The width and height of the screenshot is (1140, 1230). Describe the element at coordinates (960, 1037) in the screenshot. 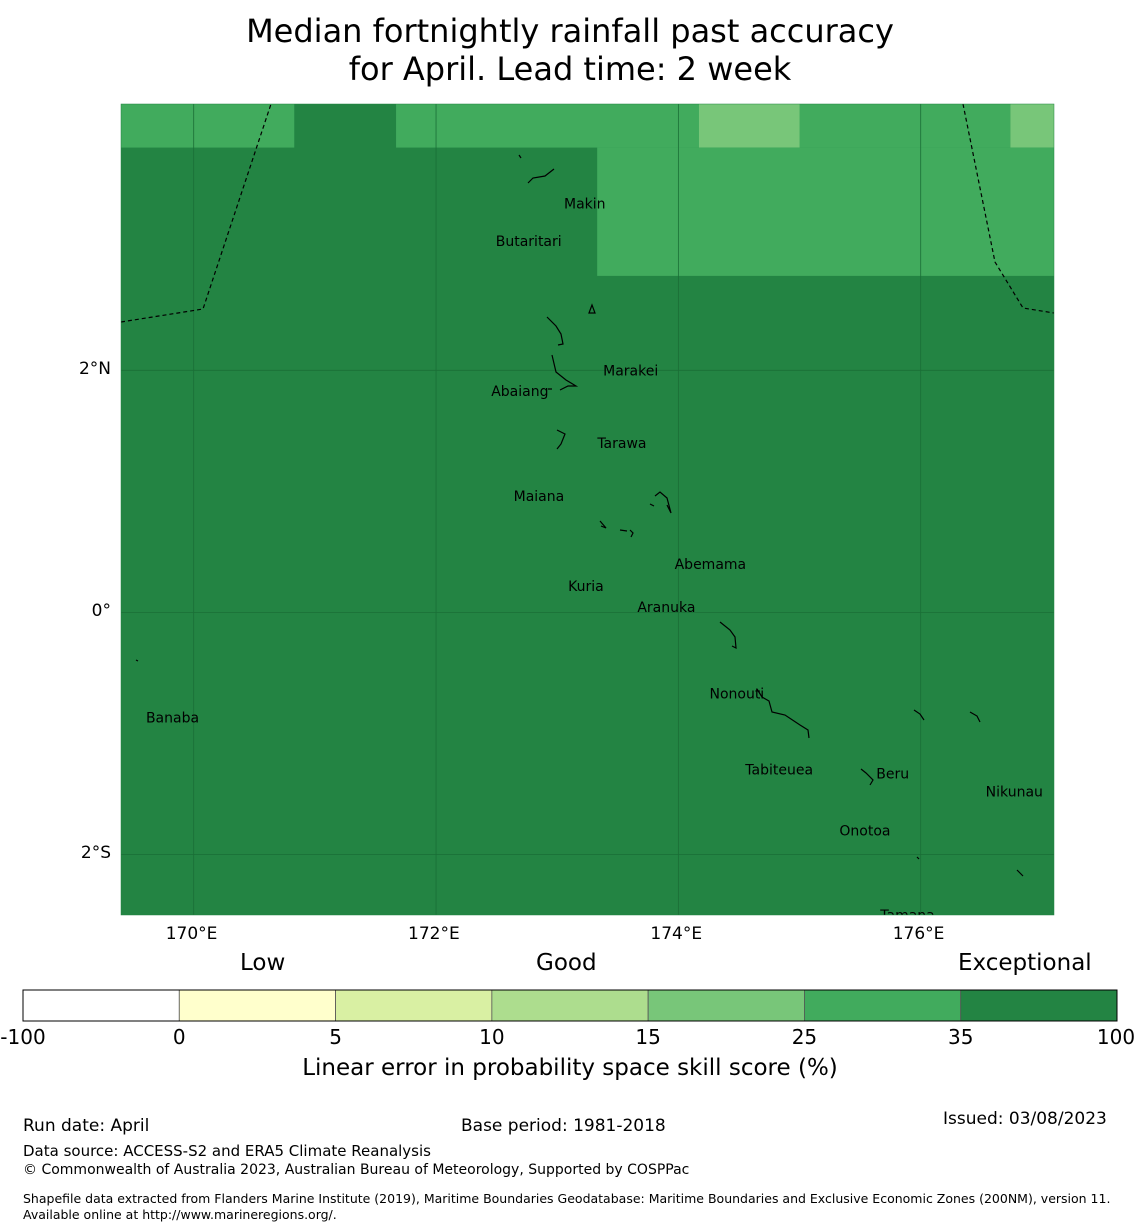

I see `colorbar-tick-label: 35` at that location.